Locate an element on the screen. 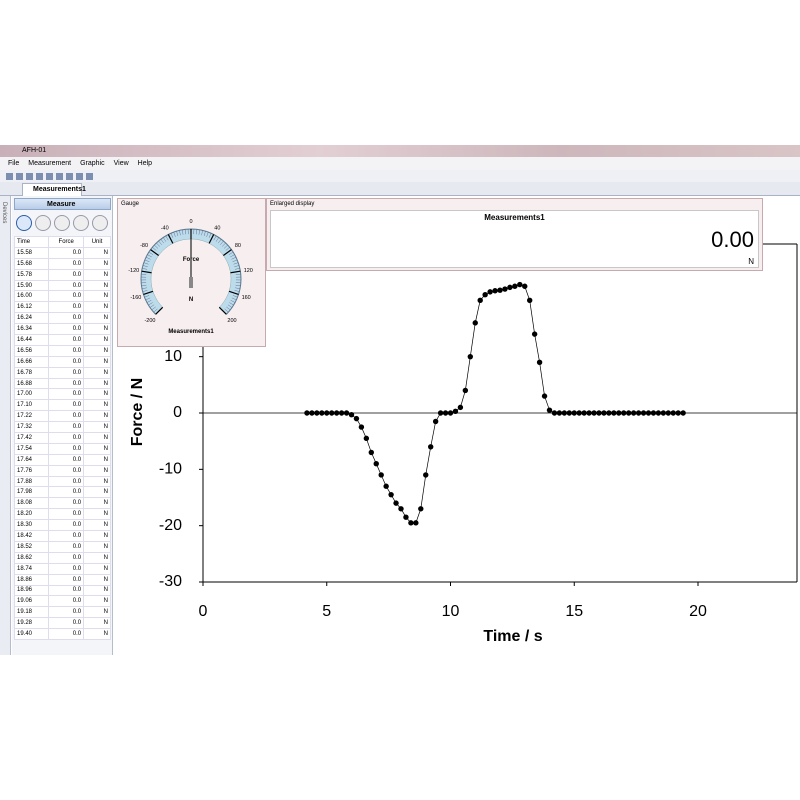 The height and width of the screenshot is (800, 800). pause-button is located at coordinates (43, 223).